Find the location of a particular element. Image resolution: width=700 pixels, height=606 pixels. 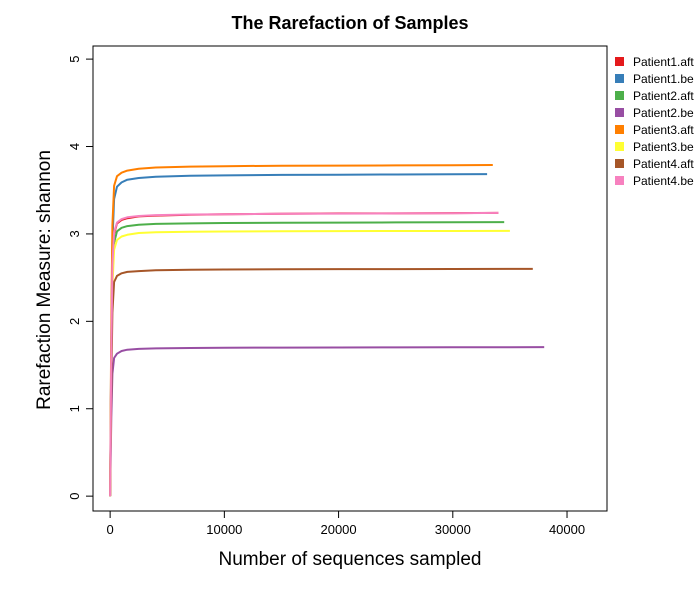

x-axis: 0 10000 20000 30000 40000 is located at coordinates (346, 524).